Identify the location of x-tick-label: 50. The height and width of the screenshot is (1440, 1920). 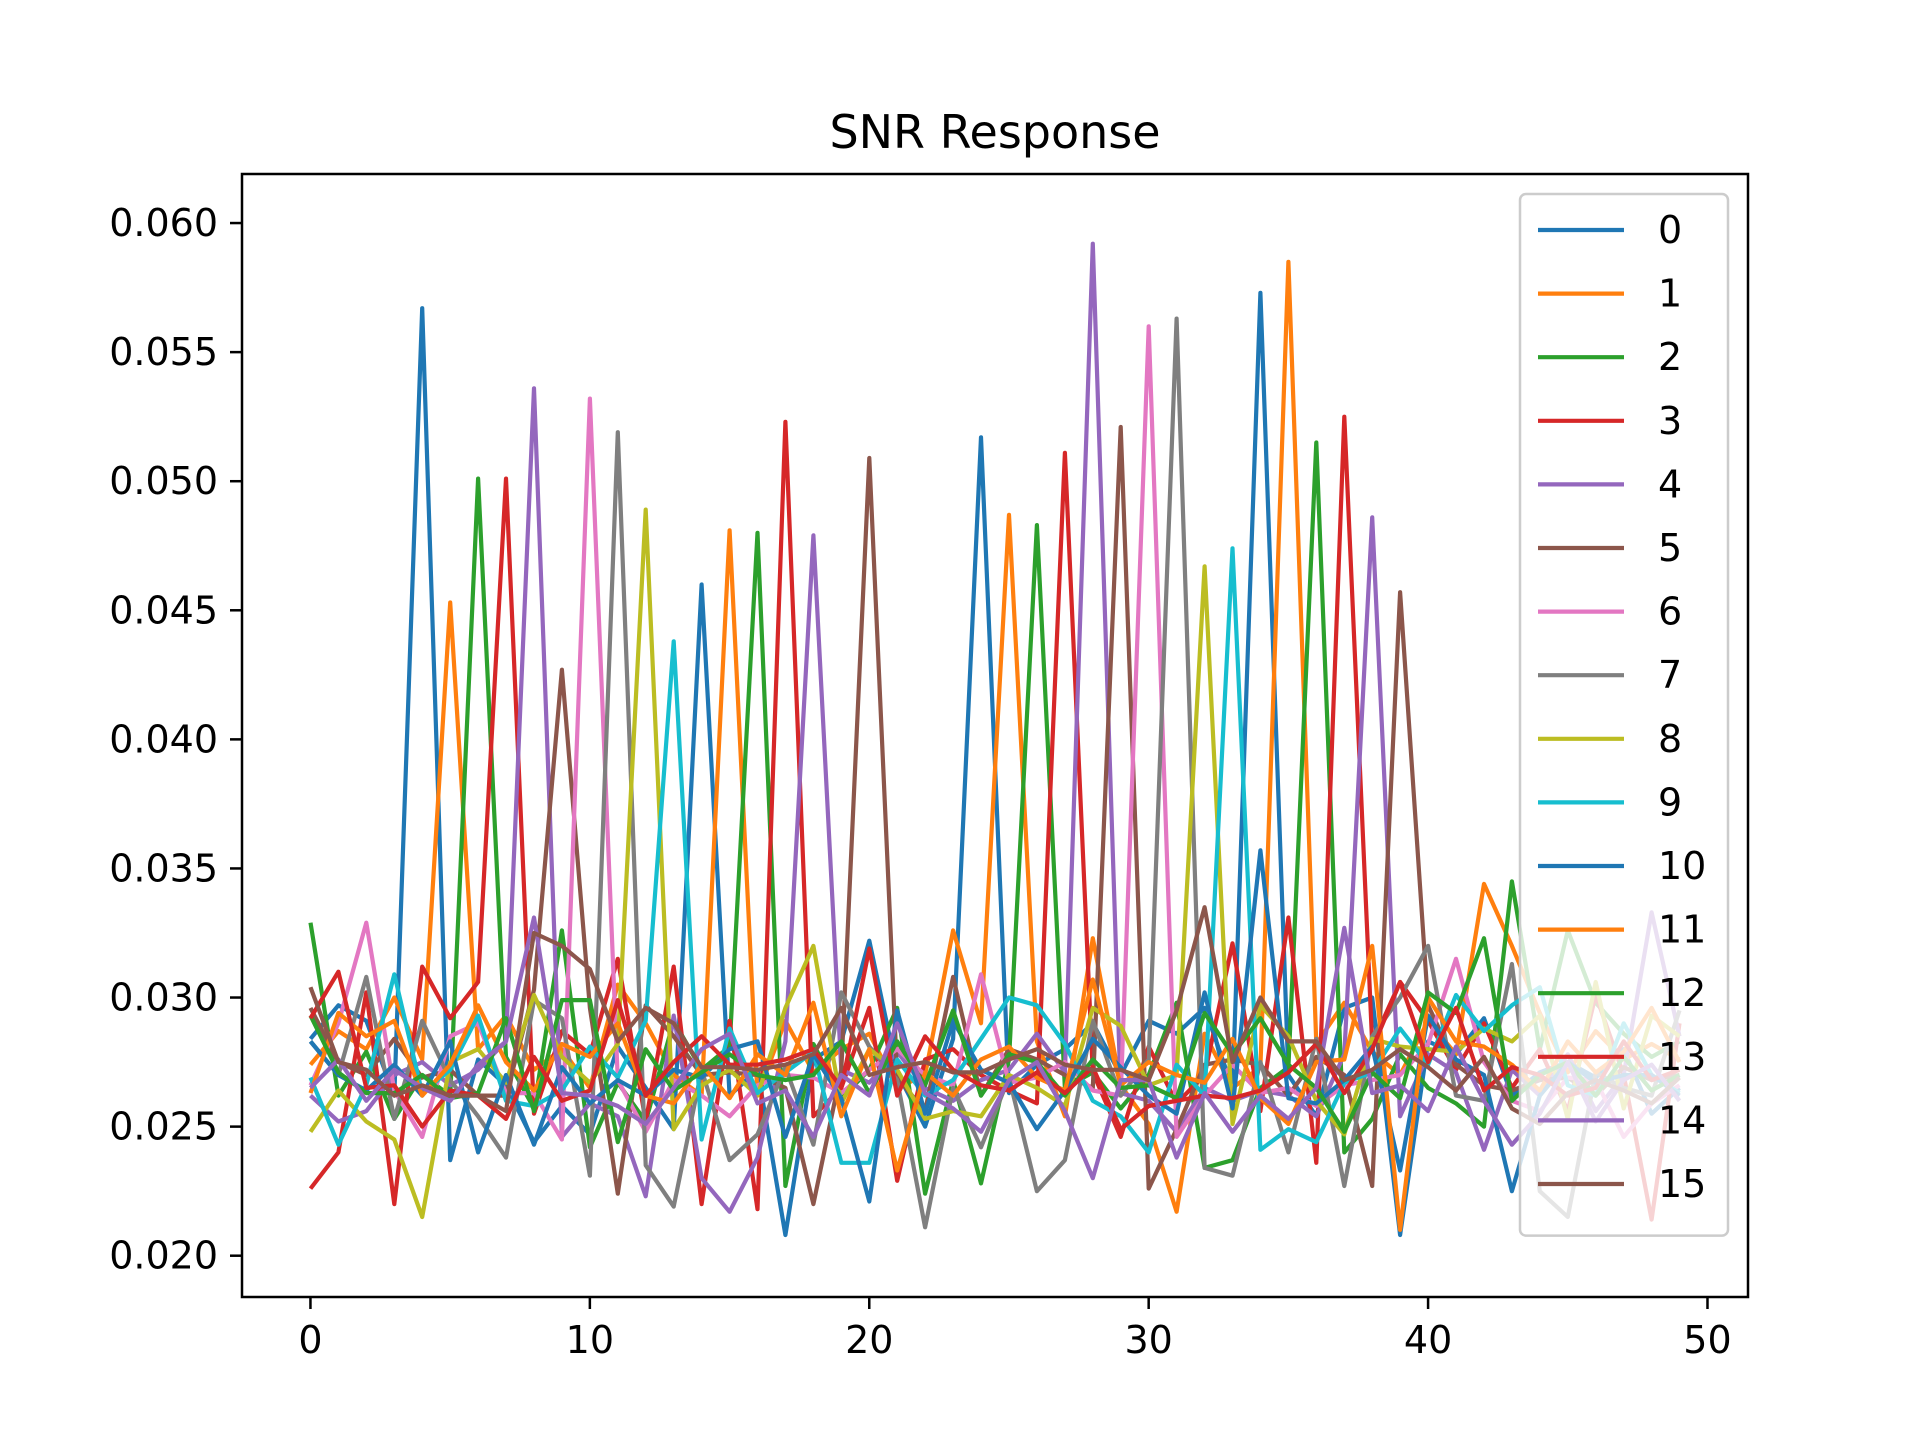
(1707, 1340).